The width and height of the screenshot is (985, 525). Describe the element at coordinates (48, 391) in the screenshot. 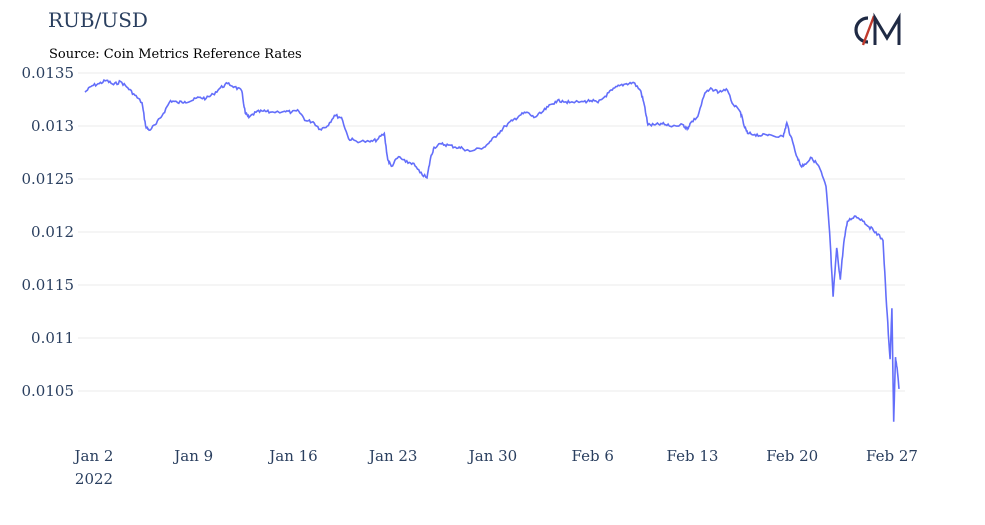

I see `y-tick-label: 0.0105` at that location.